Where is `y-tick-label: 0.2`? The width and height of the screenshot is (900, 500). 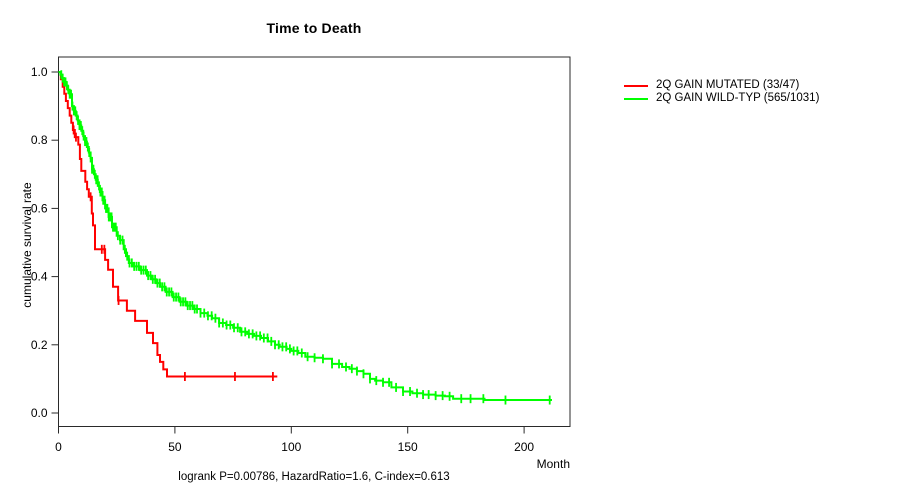 y-tick-label: 0.2 is located at coordinates (39, 345).